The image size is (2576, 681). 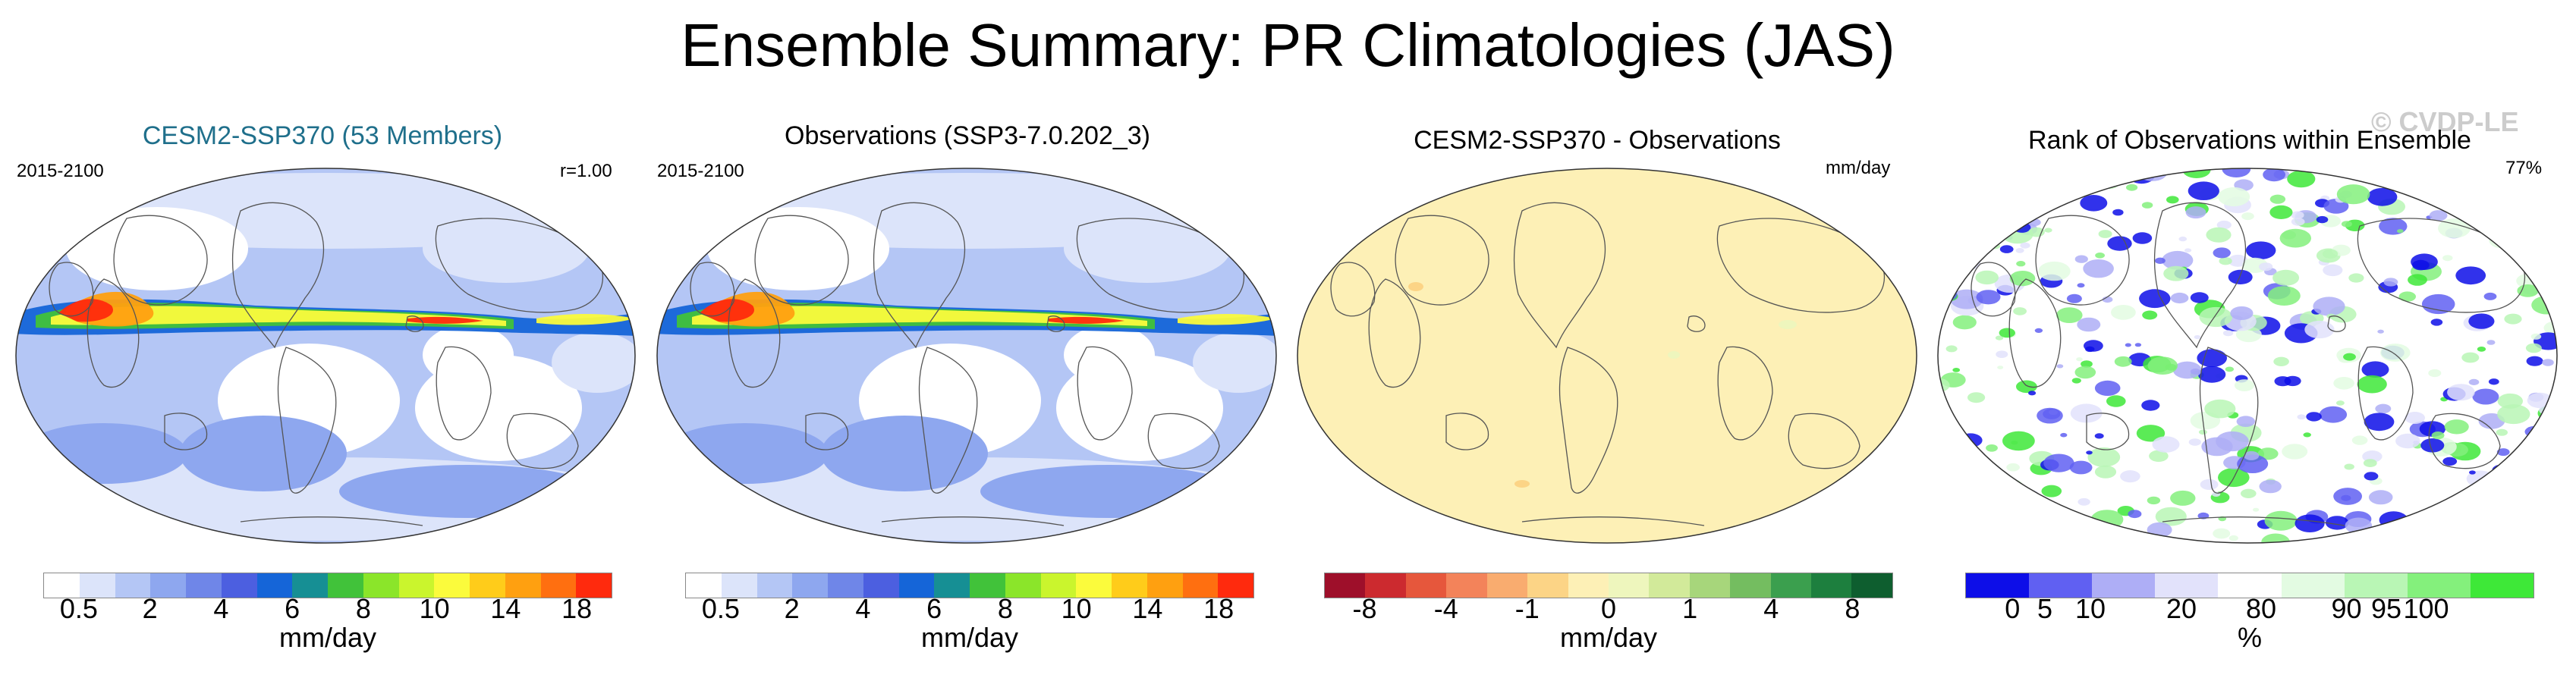 I want to click on panel-3-colorbar, so click(x=1608, y=585).